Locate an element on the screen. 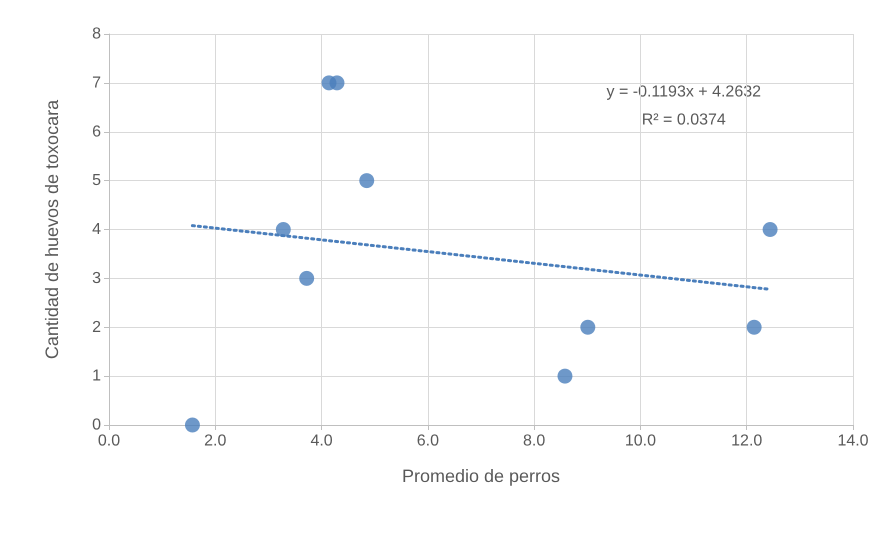  annotation: y = -0.1193x + 4.2632 R² = 0.0374 is located at coordinates (684, 106).